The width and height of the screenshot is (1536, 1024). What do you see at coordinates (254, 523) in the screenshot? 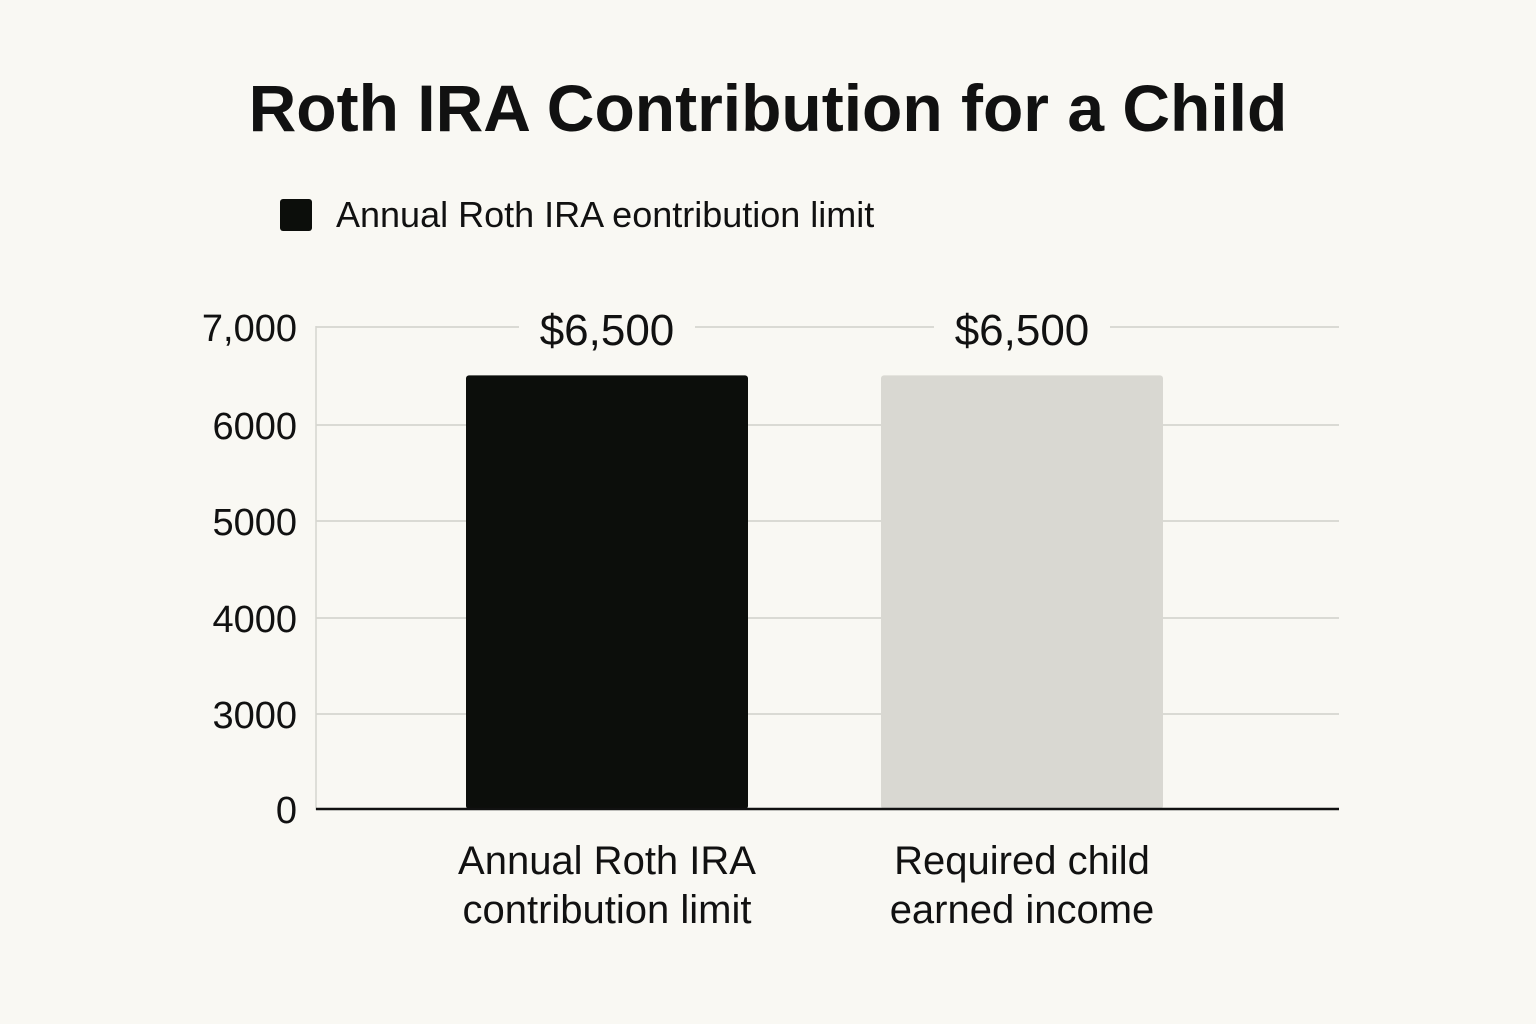
I see `y-tick-label: 5000` at bounding box center [254, 523].